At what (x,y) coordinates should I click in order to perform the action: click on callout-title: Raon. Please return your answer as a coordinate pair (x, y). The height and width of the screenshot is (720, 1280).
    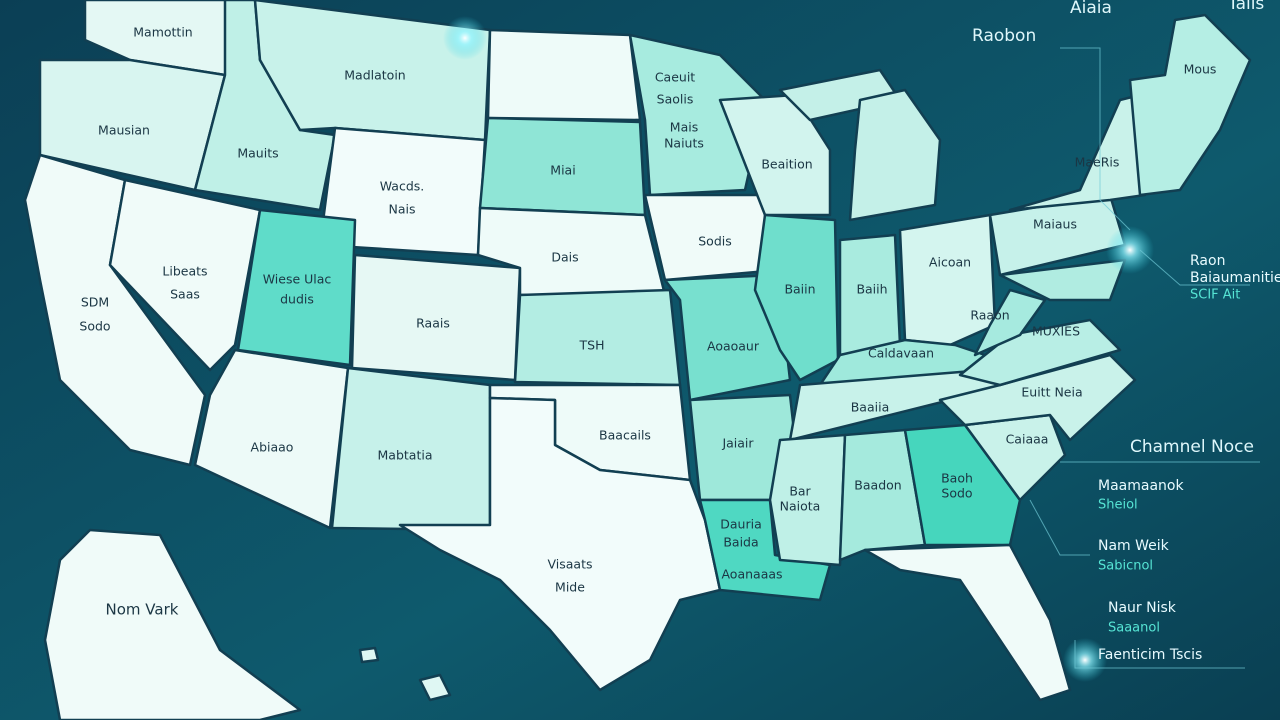
    Looking at the image, I should click on (1207, 261).